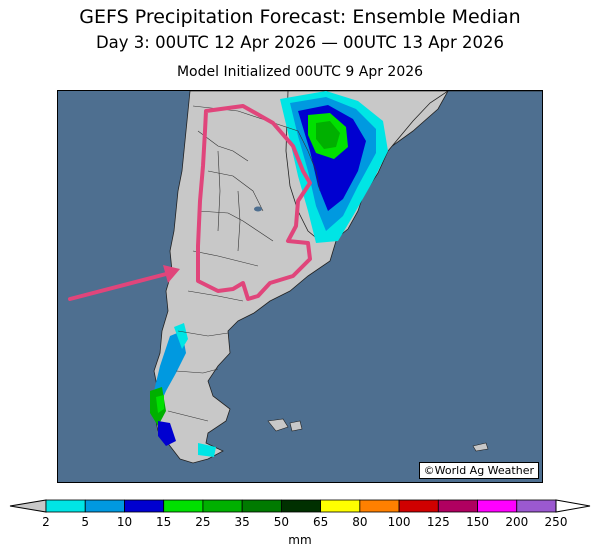 The height and width of the screenshot is (548, 600). I want to click on colorbar-legend: 2 5 10 15 25 35 50 65 80 100 125 150 200 250 mm, so click(300, 523).